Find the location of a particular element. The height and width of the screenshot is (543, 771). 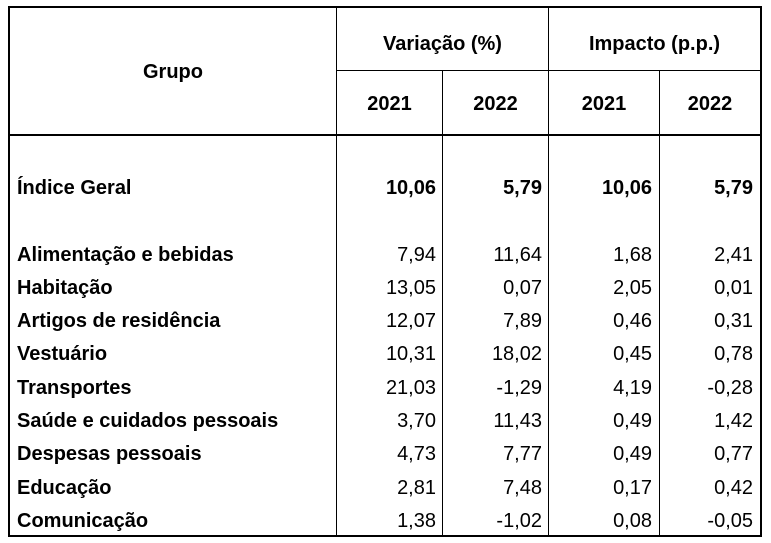

cell-imp-2021: 0,08 is located at coordinates (632, 521).